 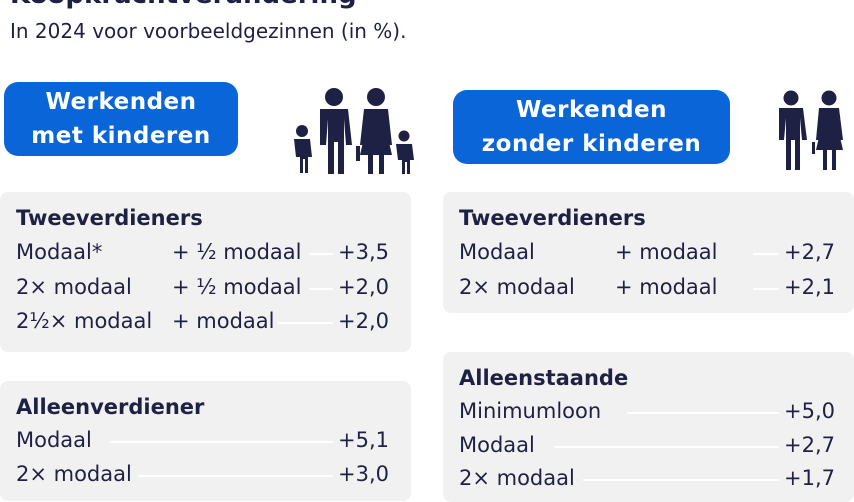 What do you see at coordinates (183, 5) in the screenshot?
I see `page-title: Koopkrachtverandering` at bounding box center [183, 5].